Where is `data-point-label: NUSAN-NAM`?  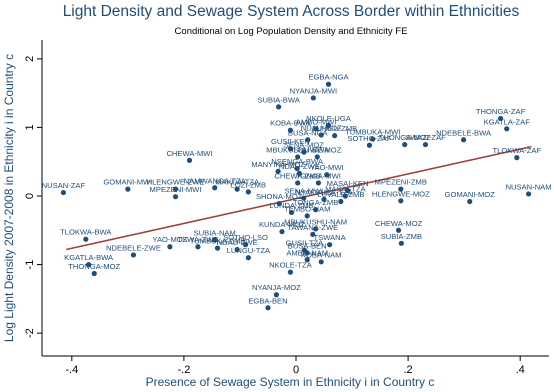 data-point-label: NUSAN-NAM is located at coordinates (529, 186).